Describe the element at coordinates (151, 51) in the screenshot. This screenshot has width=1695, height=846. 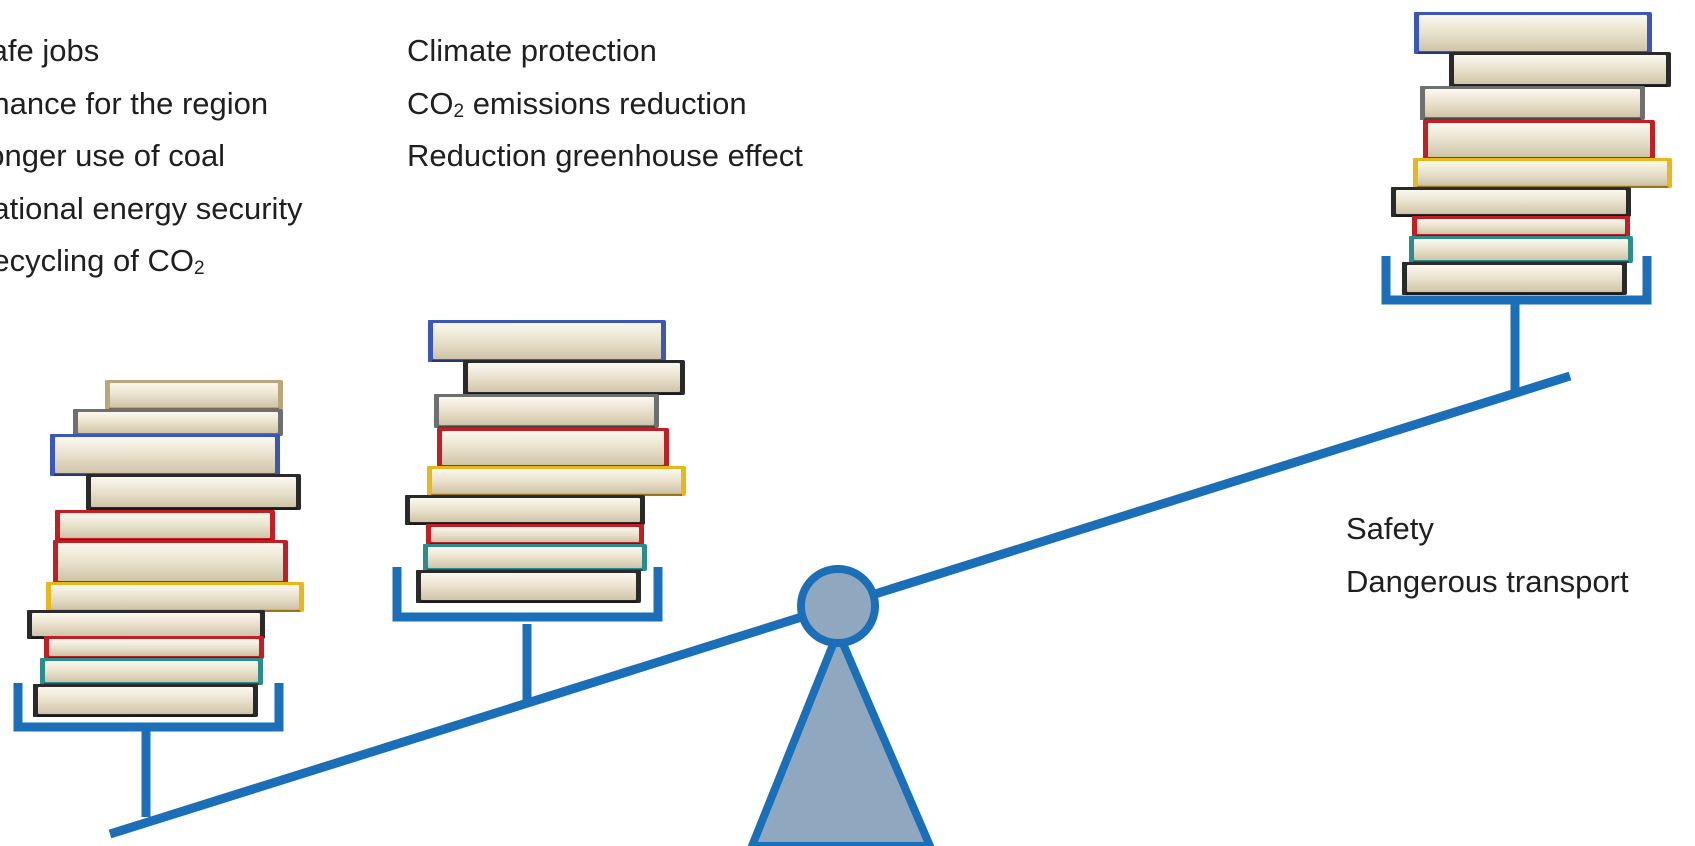
I see `argument-line: Safe jobs` at that location.